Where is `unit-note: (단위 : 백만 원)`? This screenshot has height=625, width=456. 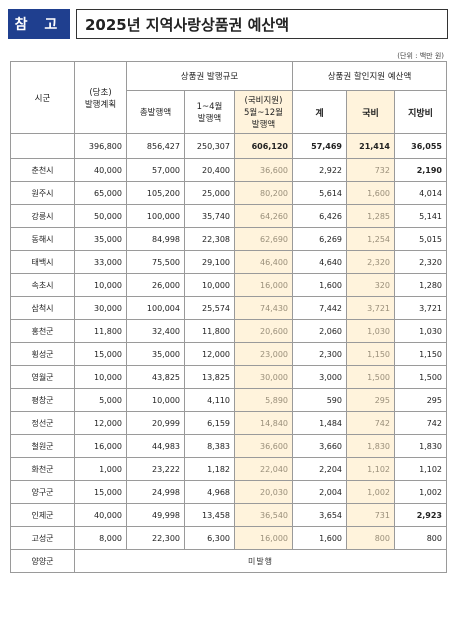
unit-note: (단위 : 백만 원) is located at coordinates (420, 56).